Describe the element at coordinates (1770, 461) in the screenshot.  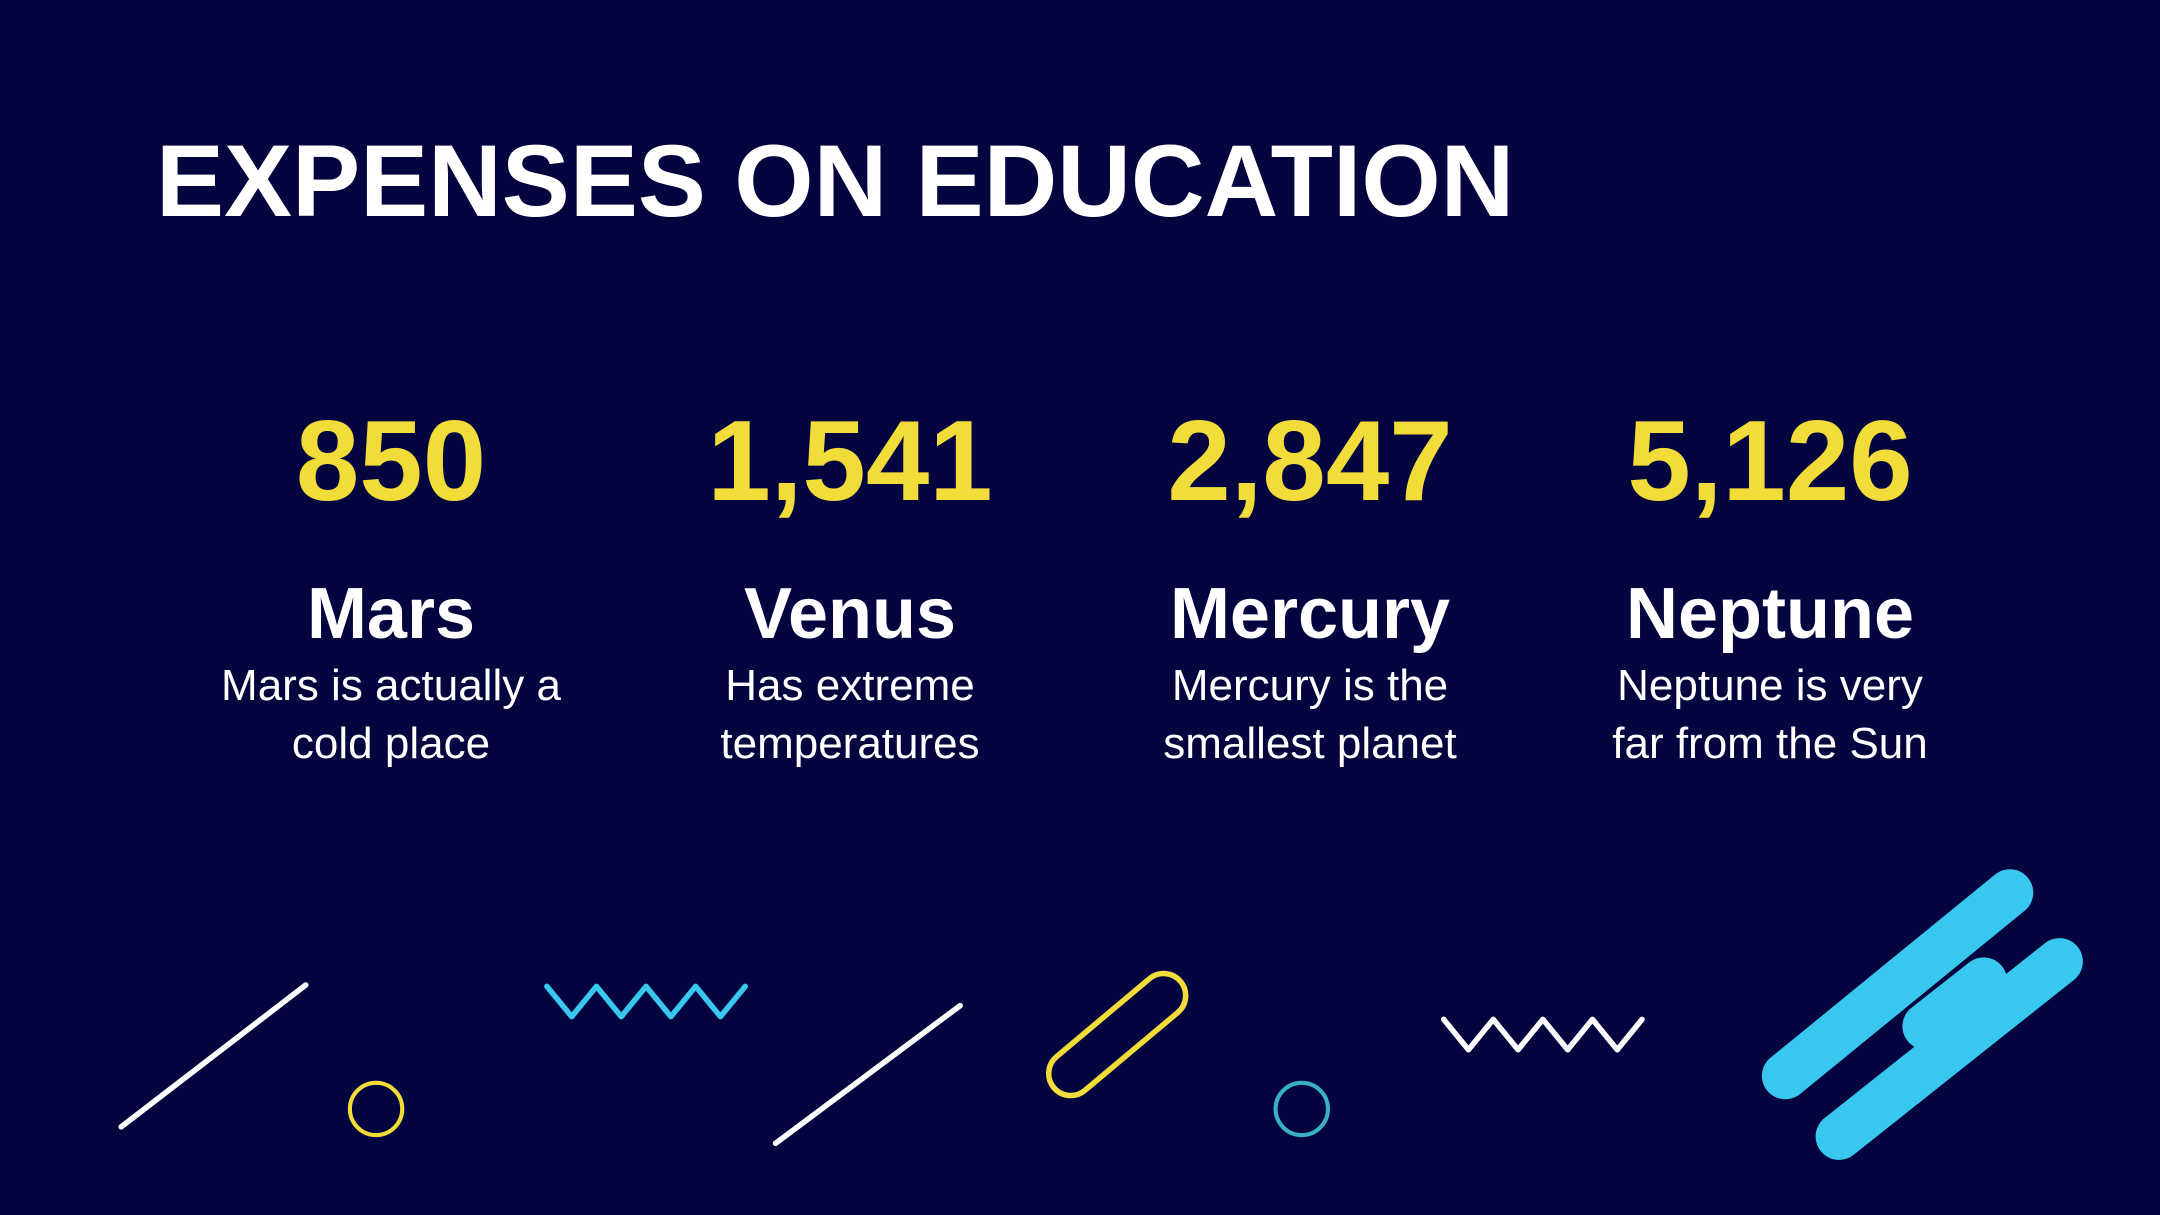
I see `stat-value: 5,126` at that location.